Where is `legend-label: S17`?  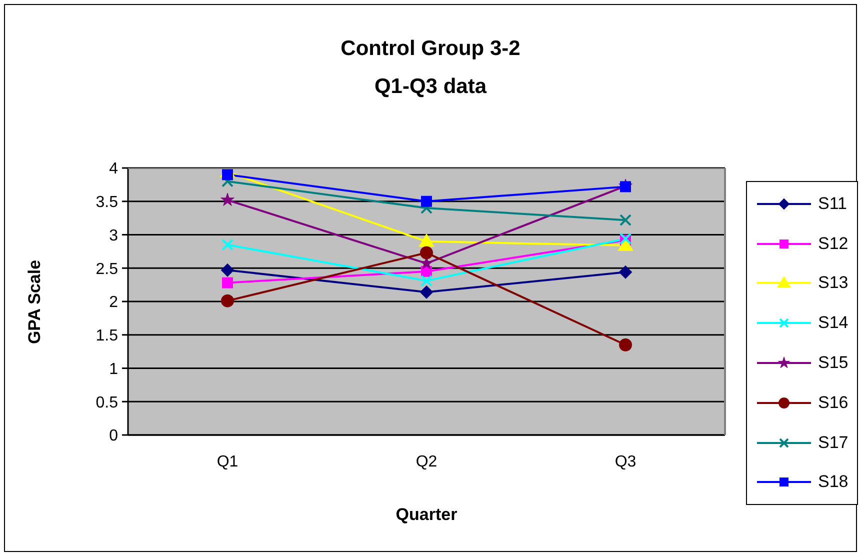 legend-label: S17 is located at coordinates (833, 442).